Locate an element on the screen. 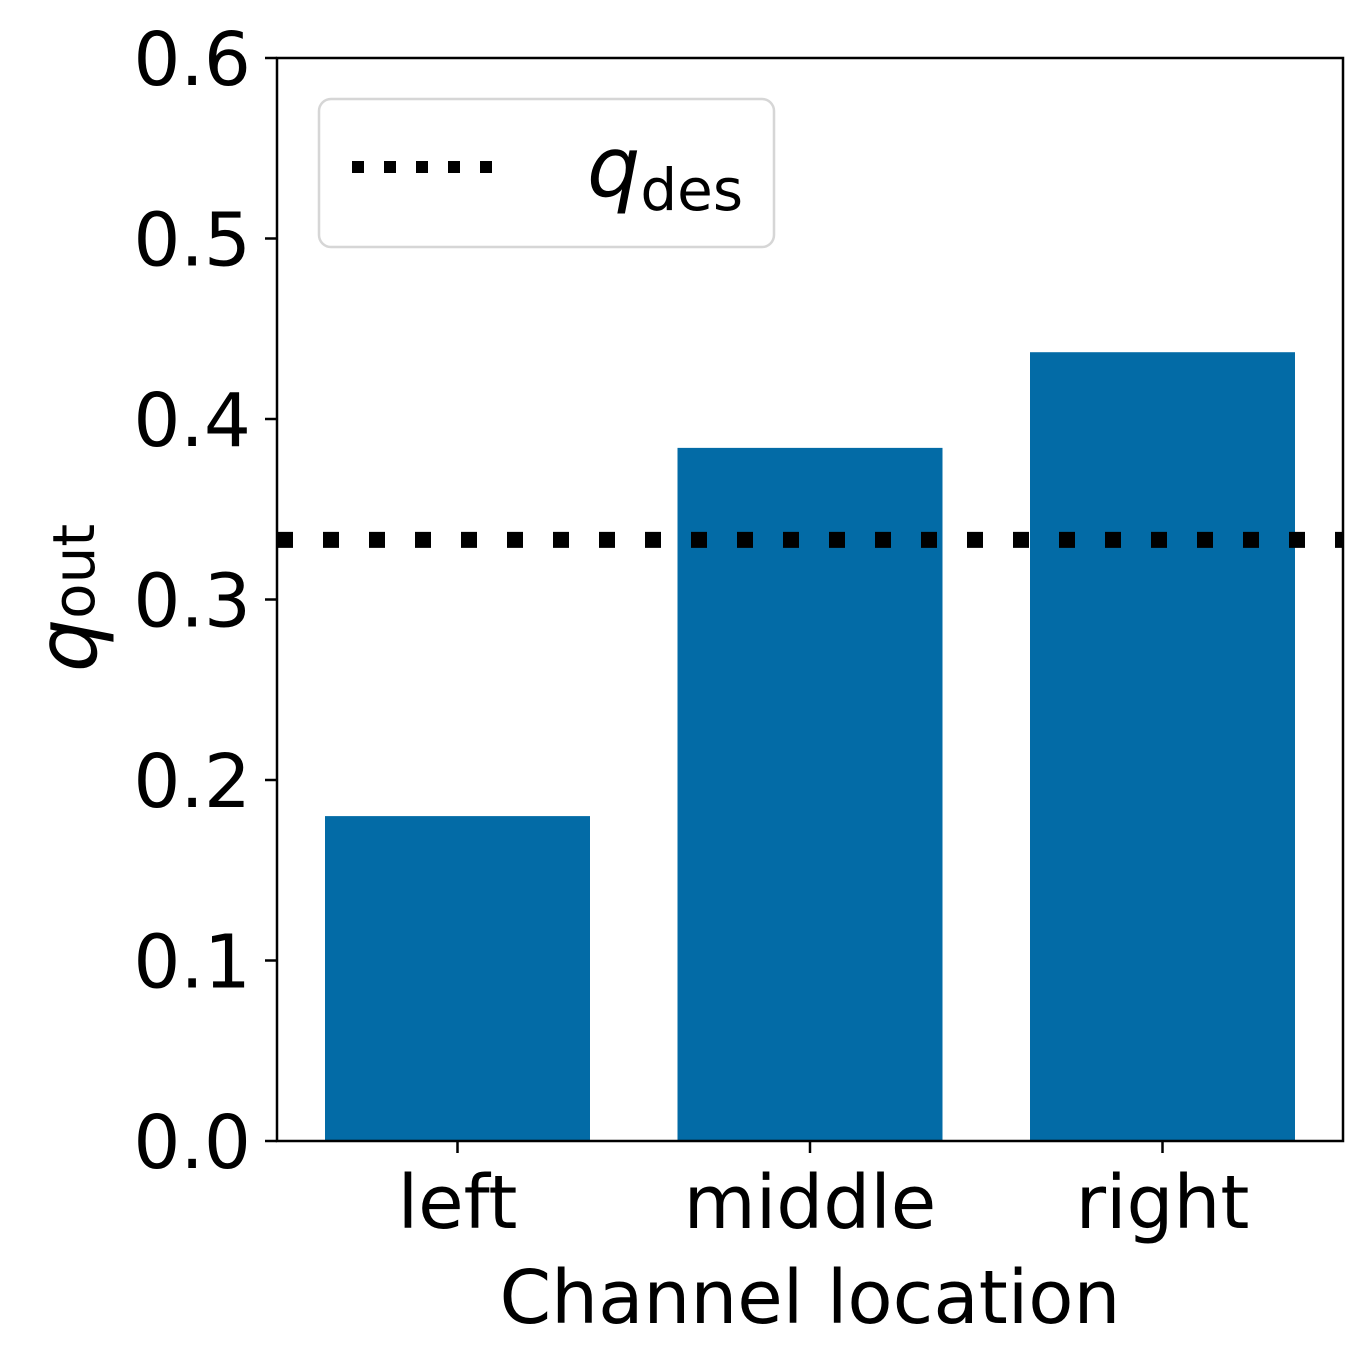  legend: qdes is located at coordinates (546, 173).